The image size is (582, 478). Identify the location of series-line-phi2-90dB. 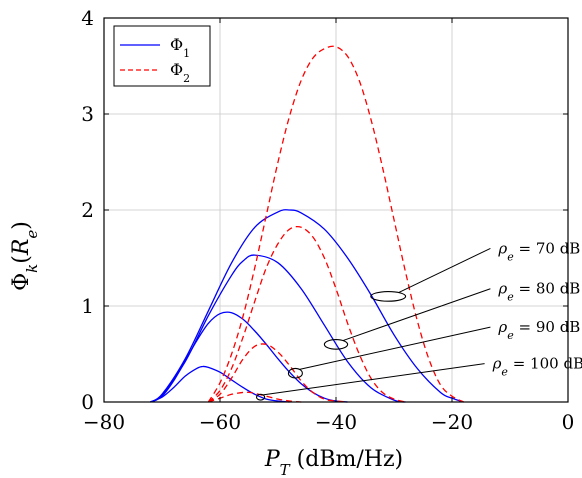
(278, 373).